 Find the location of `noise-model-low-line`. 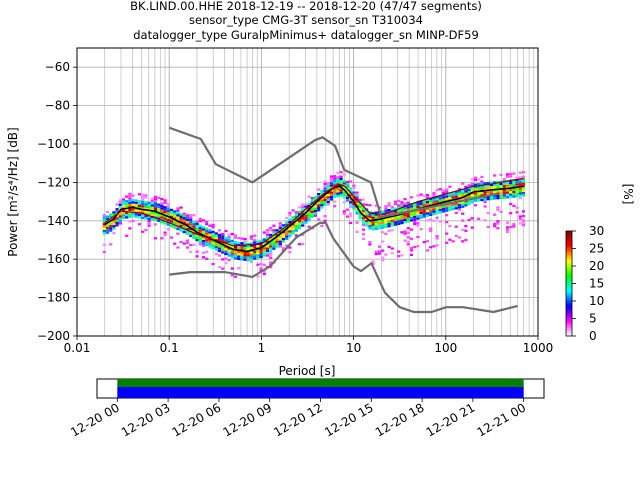

noise-model-low-line is located at coordinates (343, 267).